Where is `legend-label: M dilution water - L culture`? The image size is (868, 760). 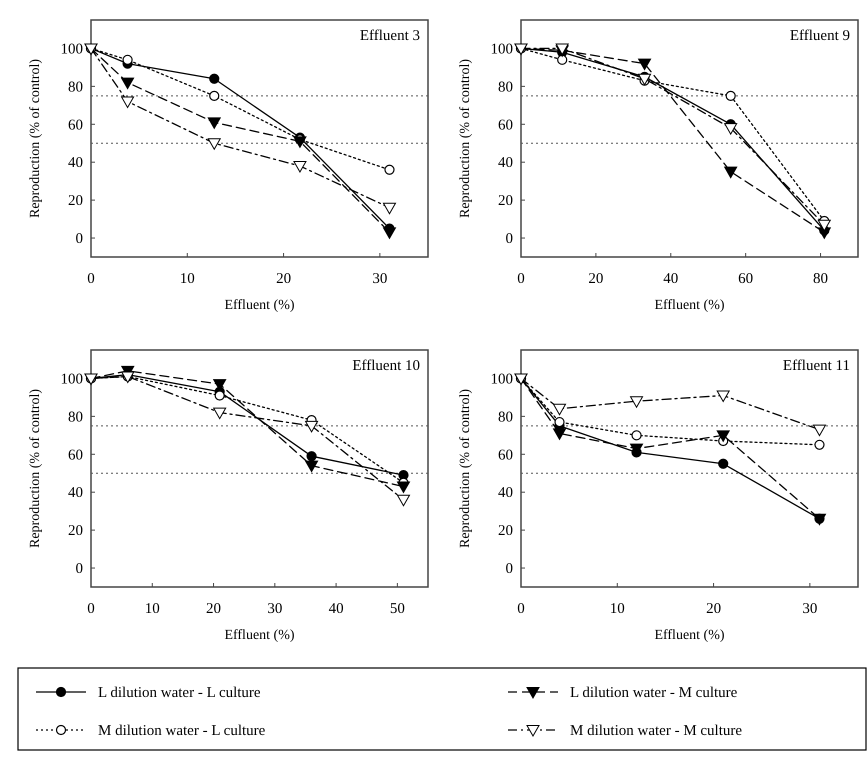 legend-label: M dilution water - L culture is located at coordinates (182, 731).